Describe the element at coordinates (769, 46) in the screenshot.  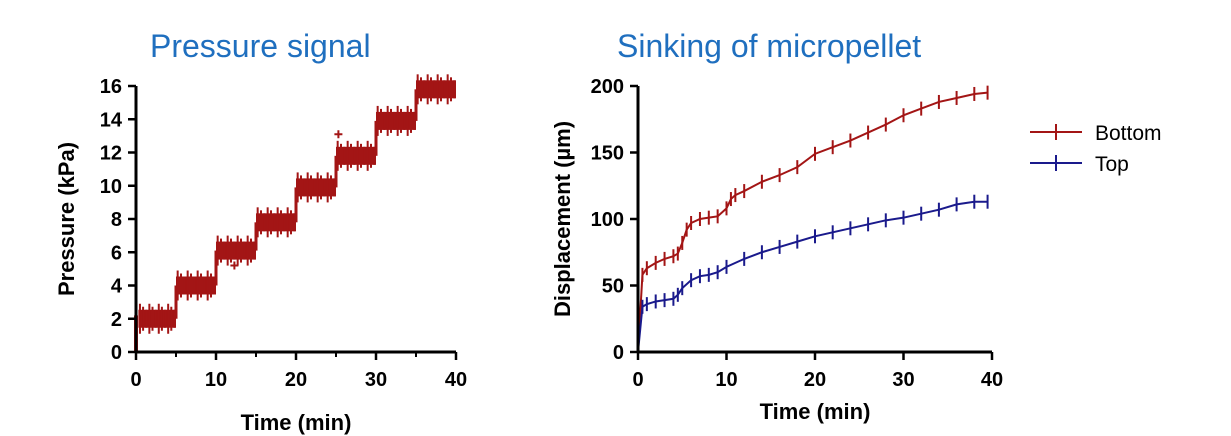
I see `chart2-title: Sinking of micropellet` at that location.